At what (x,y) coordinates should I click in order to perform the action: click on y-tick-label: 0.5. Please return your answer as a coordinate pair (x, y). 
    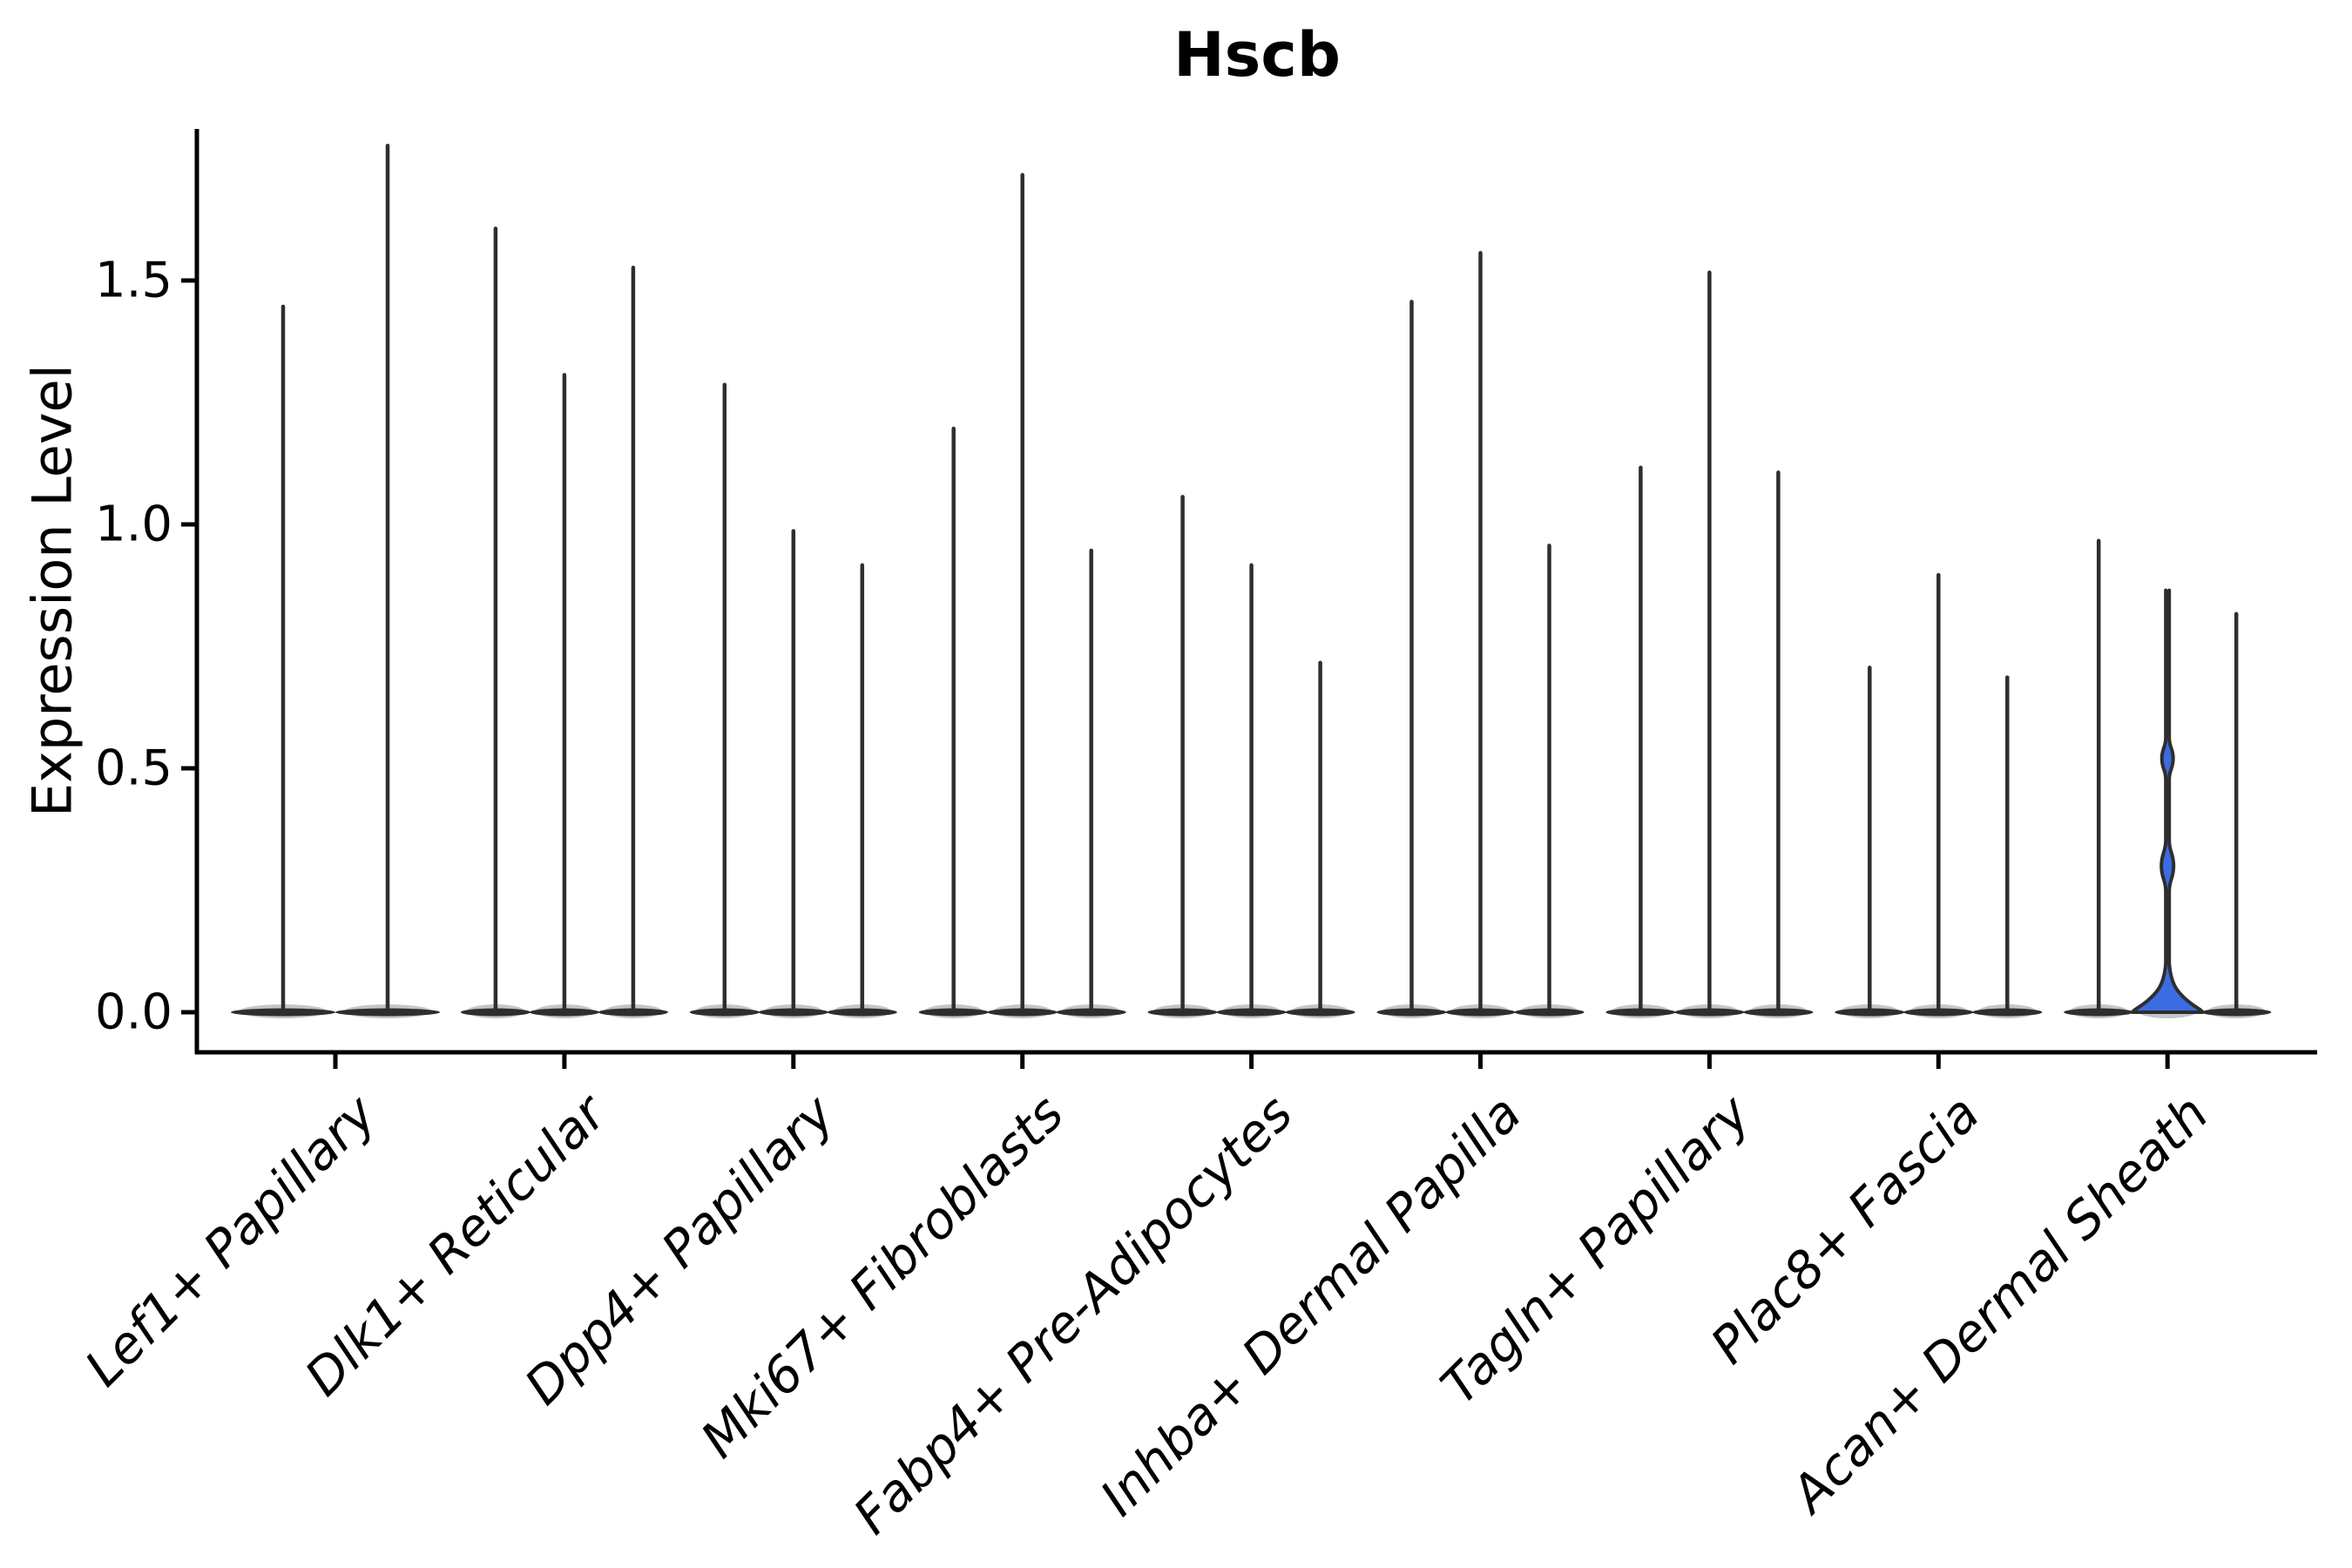
    Looking at the image, I should click on (133, 768).